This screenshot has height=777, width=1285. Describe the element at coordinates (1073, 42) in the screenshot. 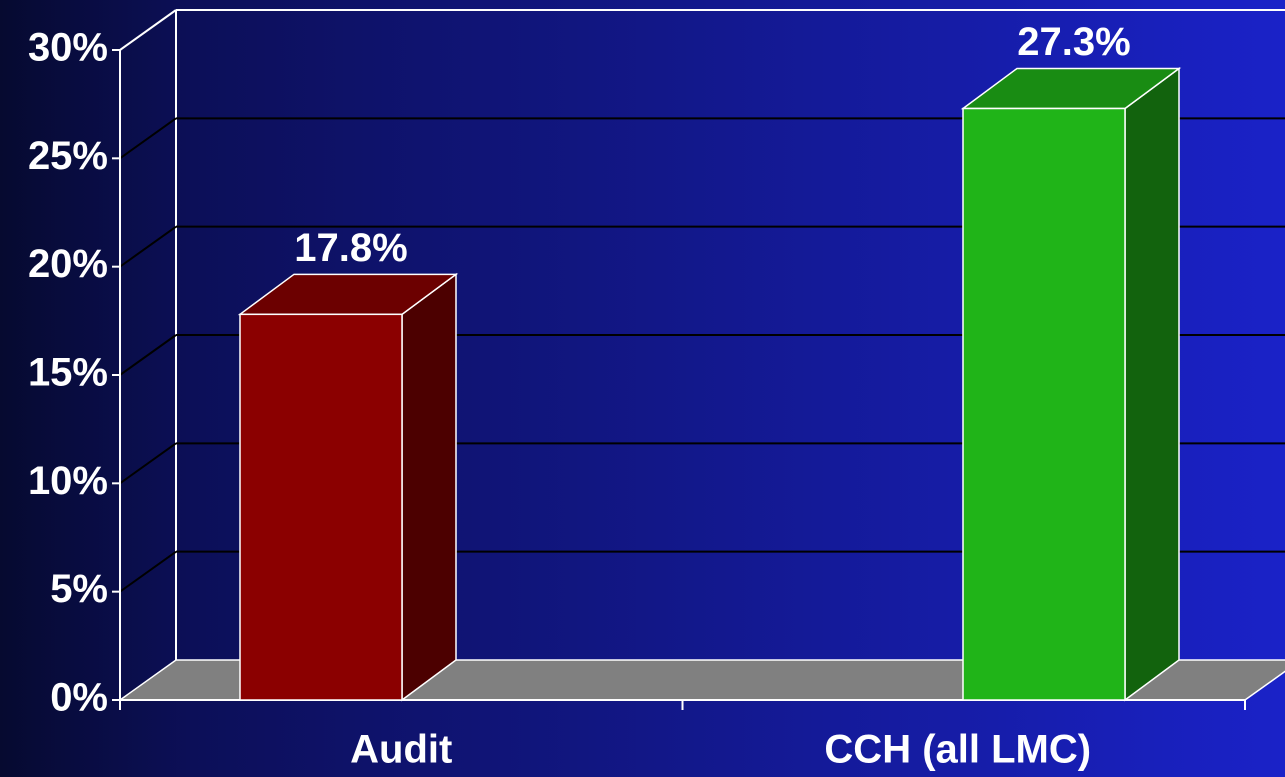

I see `value-label: 27.3%` at that location.